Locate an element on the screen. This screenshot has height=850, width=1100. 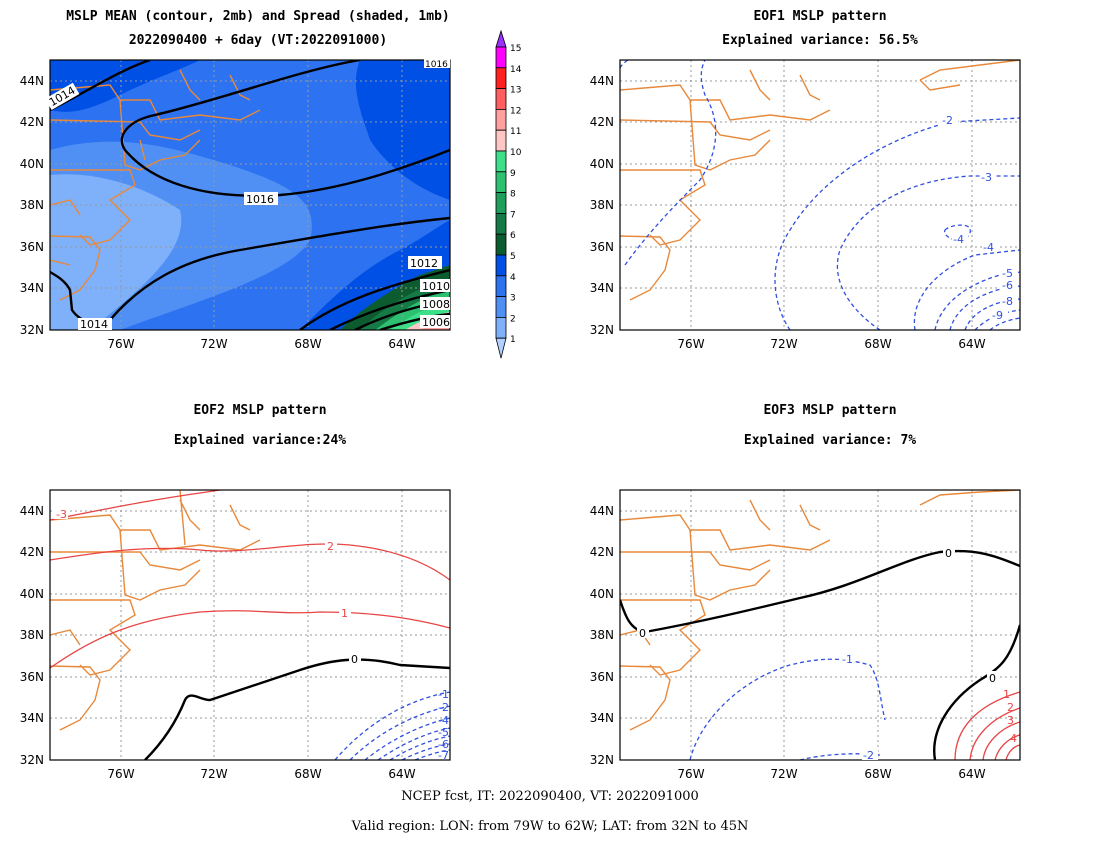
contour-label: -5 is located at coordinates (1007, 273).